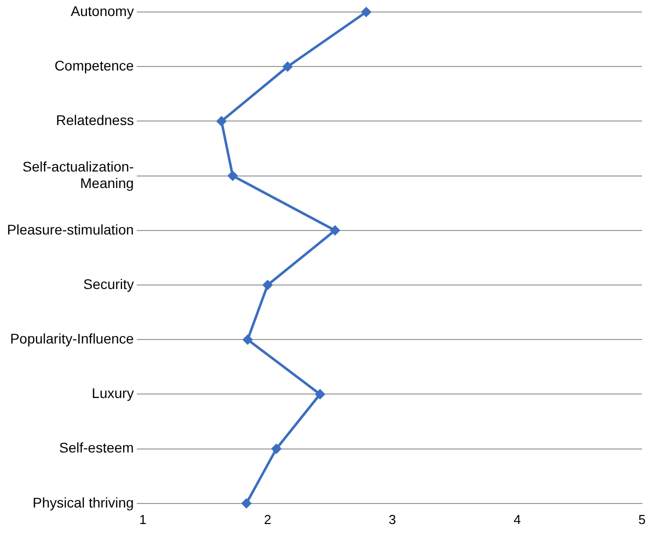  Describe the element at coordinates (517, 519) in the screenshot. I see `x-tick-label: 4` at that location.